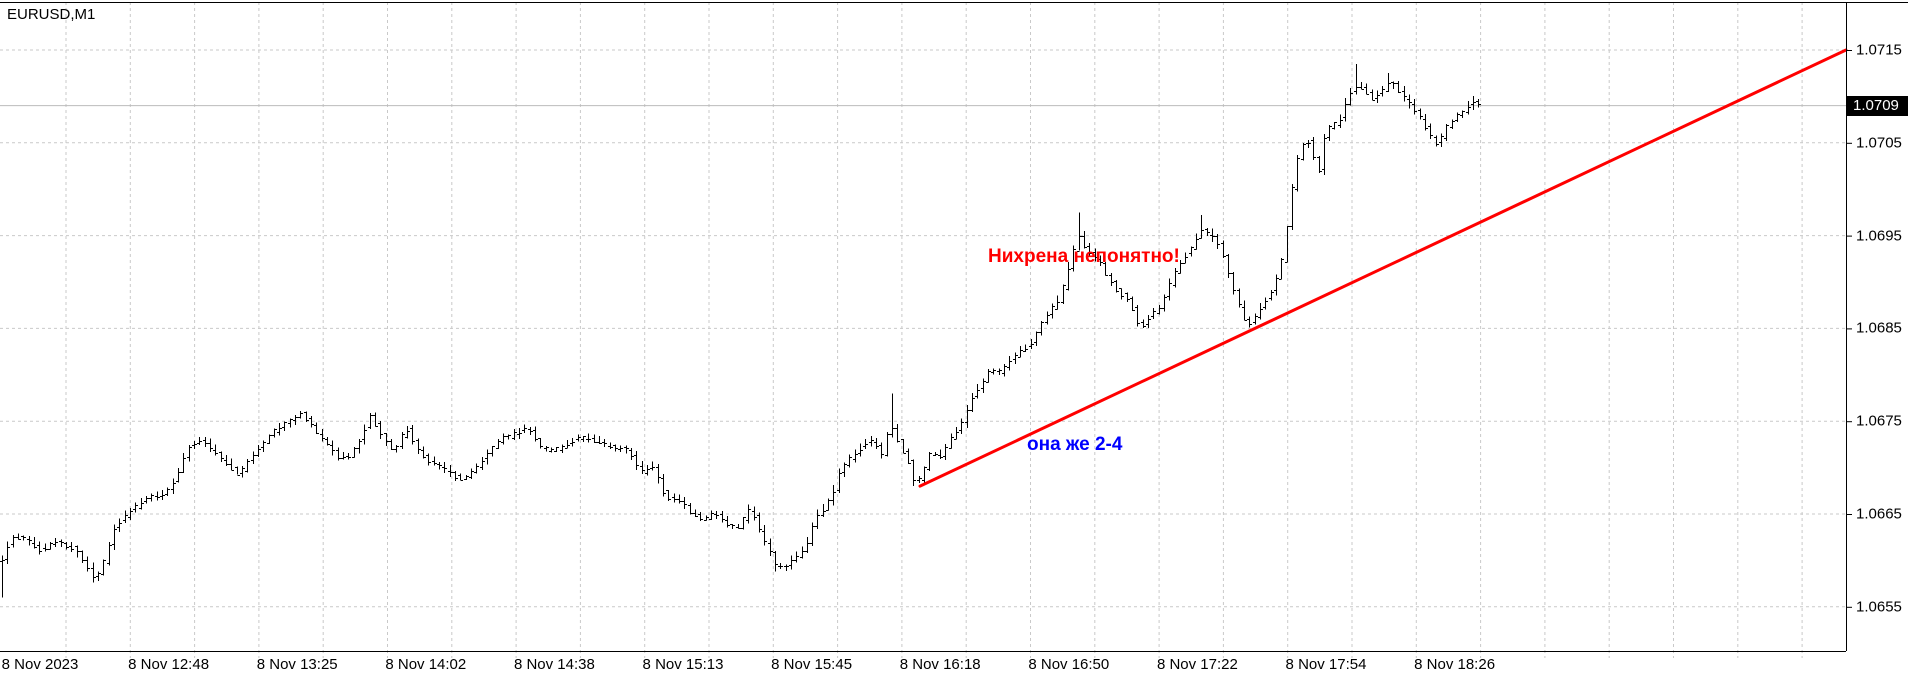  I want to click on price-axis-label: 1.0665, so click(1879, 514).